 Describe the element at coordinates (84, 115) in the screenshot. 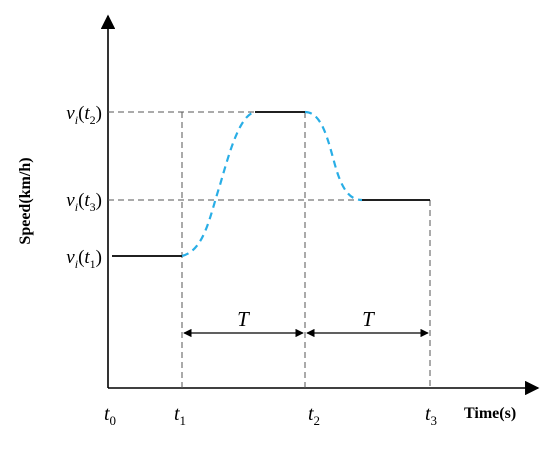

I see `y-tick-v-t2: vi(t2)` at that location.